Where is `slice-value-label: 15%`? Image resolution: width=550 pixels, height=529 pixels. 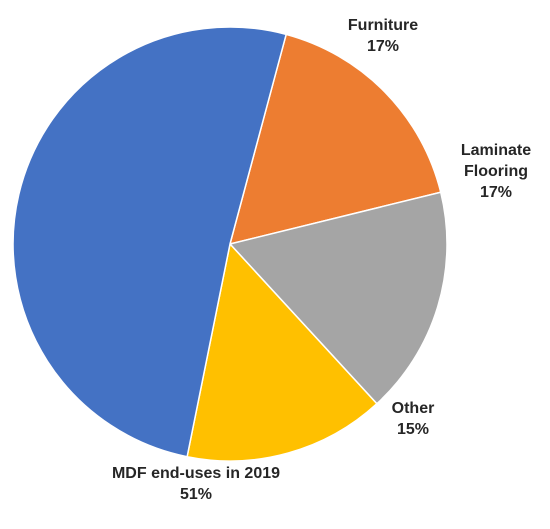
slice-value-label: 15% is located at coordinates (413, 429).